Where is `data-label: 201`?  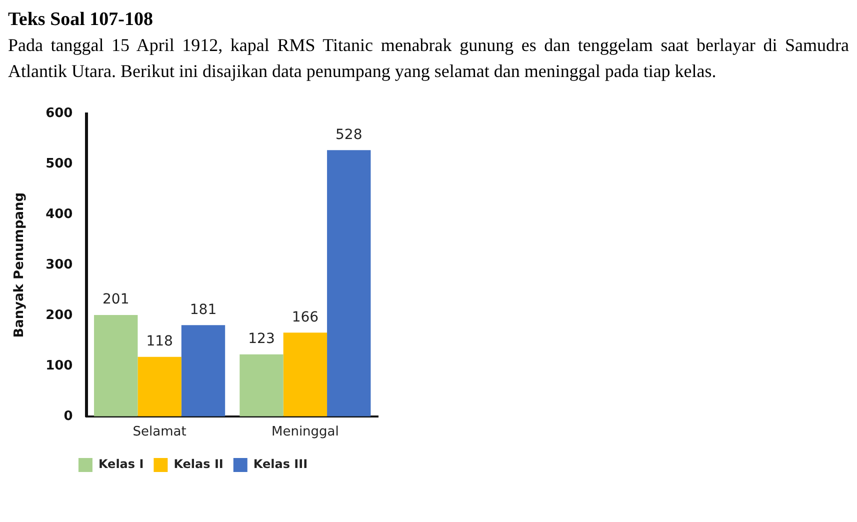
data-label: 201 is located at coordinates (116, 300).